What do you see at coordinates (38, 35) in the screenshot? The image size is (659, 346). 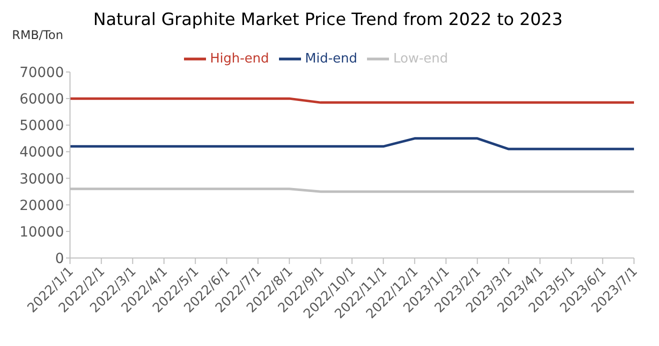 I see `y-axis-title: RMB/Ton` at bounding box center [38, 35].